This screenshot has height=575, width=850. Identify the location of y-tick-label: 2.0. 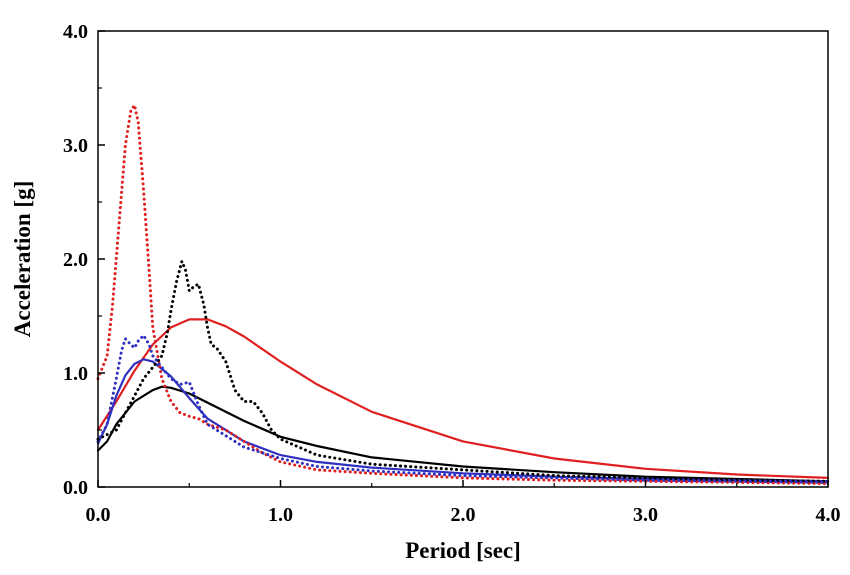
(75, 260).